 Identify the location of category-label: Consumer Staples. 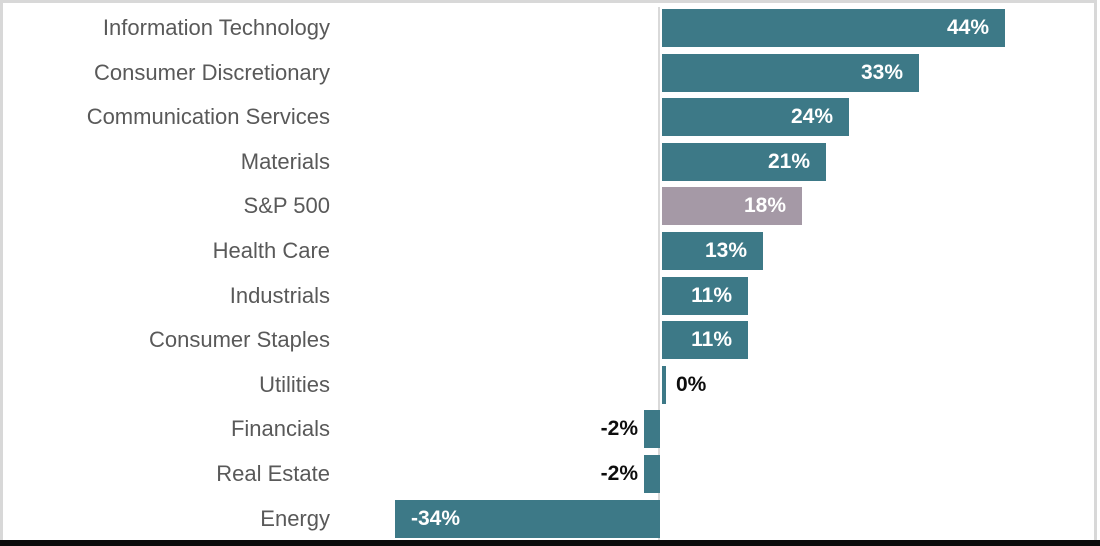
(239, 340).